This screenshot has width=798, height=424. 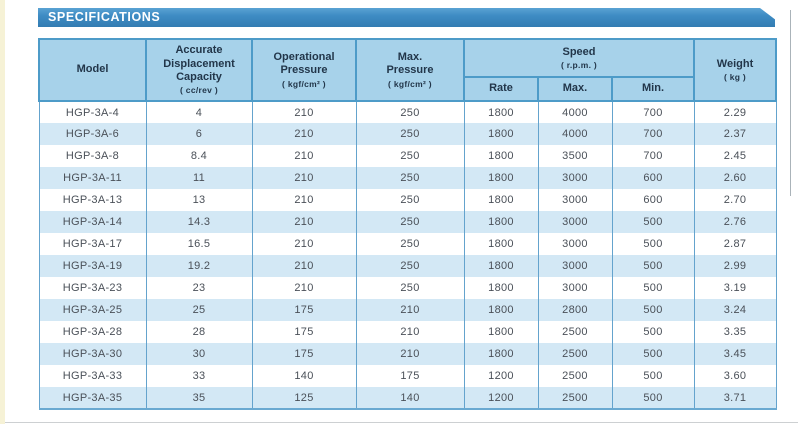 What do you see at coordinates (407, 332) in the screenshot?
I see `table-row: HGP-3A-28 28 175 210 1800 2500 500 3.35` at bounding box center [407, 332].